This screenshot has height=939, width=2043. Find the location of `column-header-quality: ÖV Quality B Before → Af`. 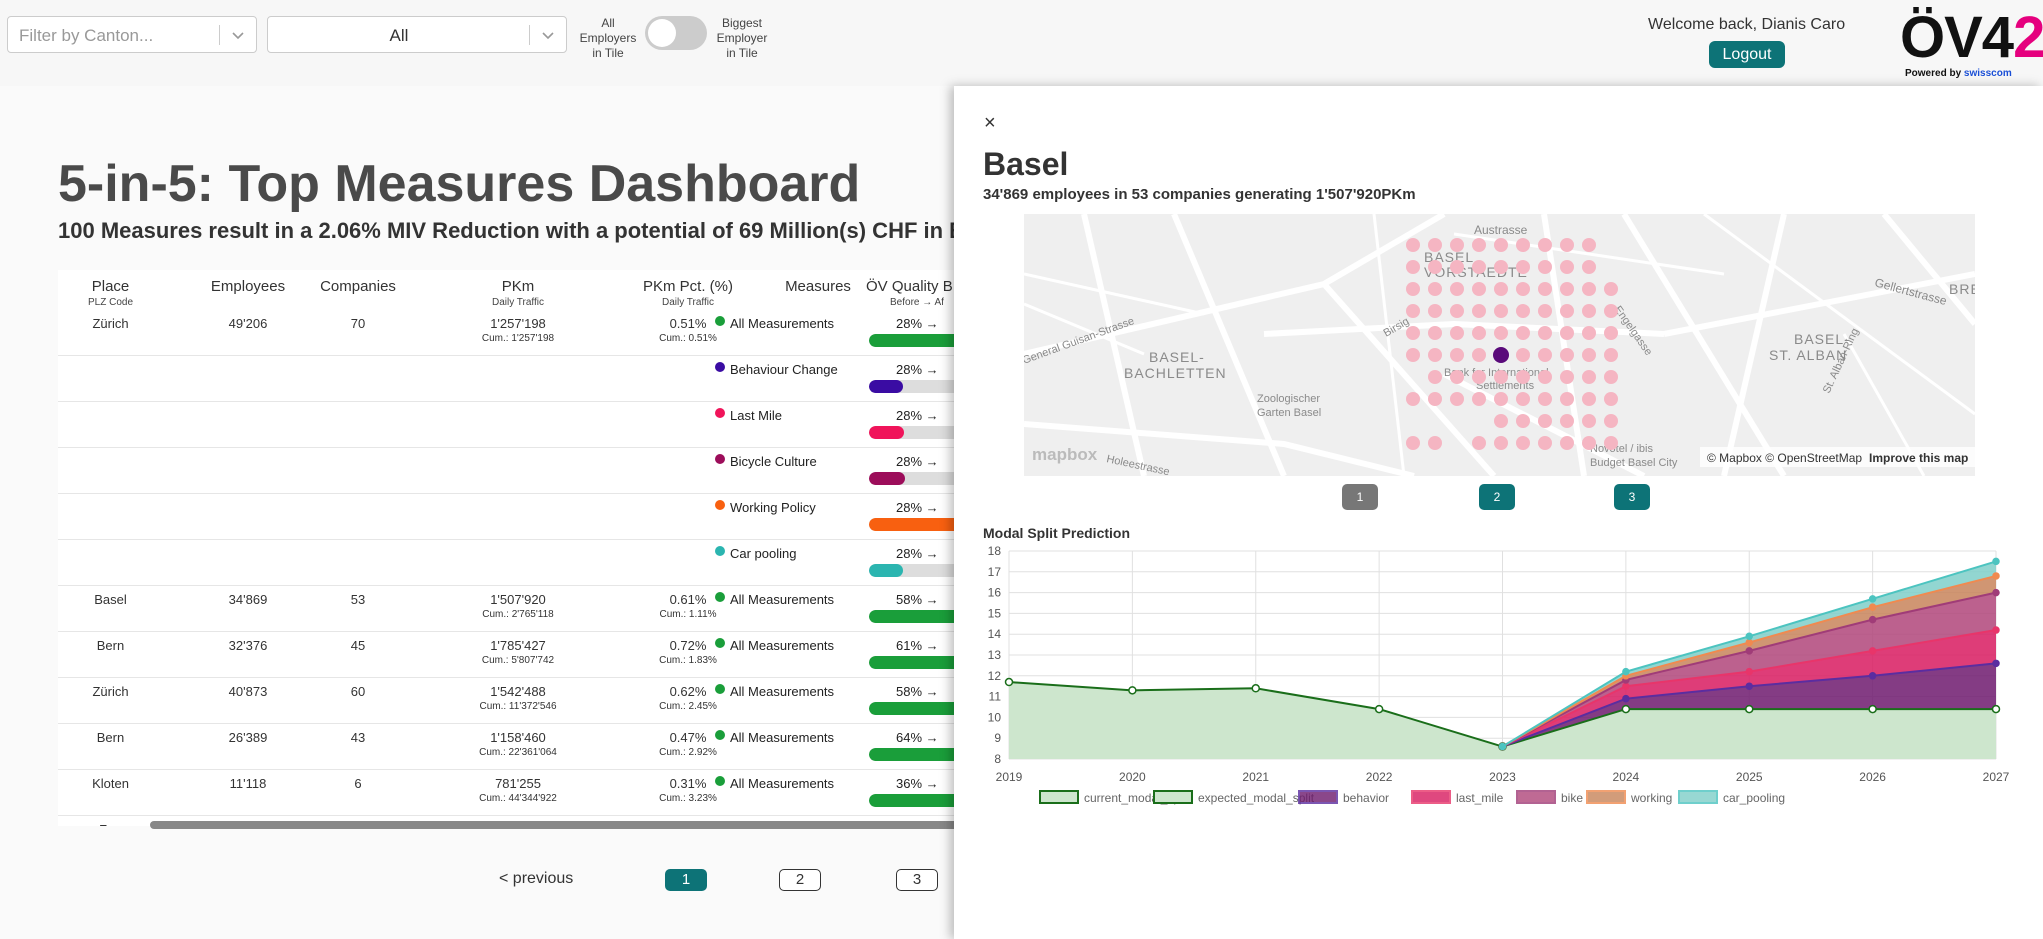

column-header-quality: ÖV Quality B Before → Af is located at coordinates (910, 293).